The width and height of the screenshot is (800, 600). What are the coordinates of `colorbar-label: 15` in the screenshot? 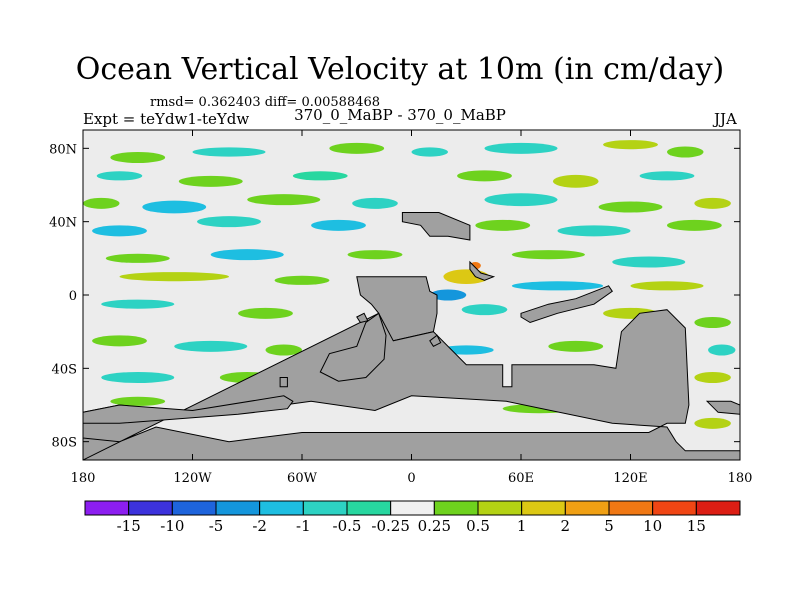 It's located at (696, 526).